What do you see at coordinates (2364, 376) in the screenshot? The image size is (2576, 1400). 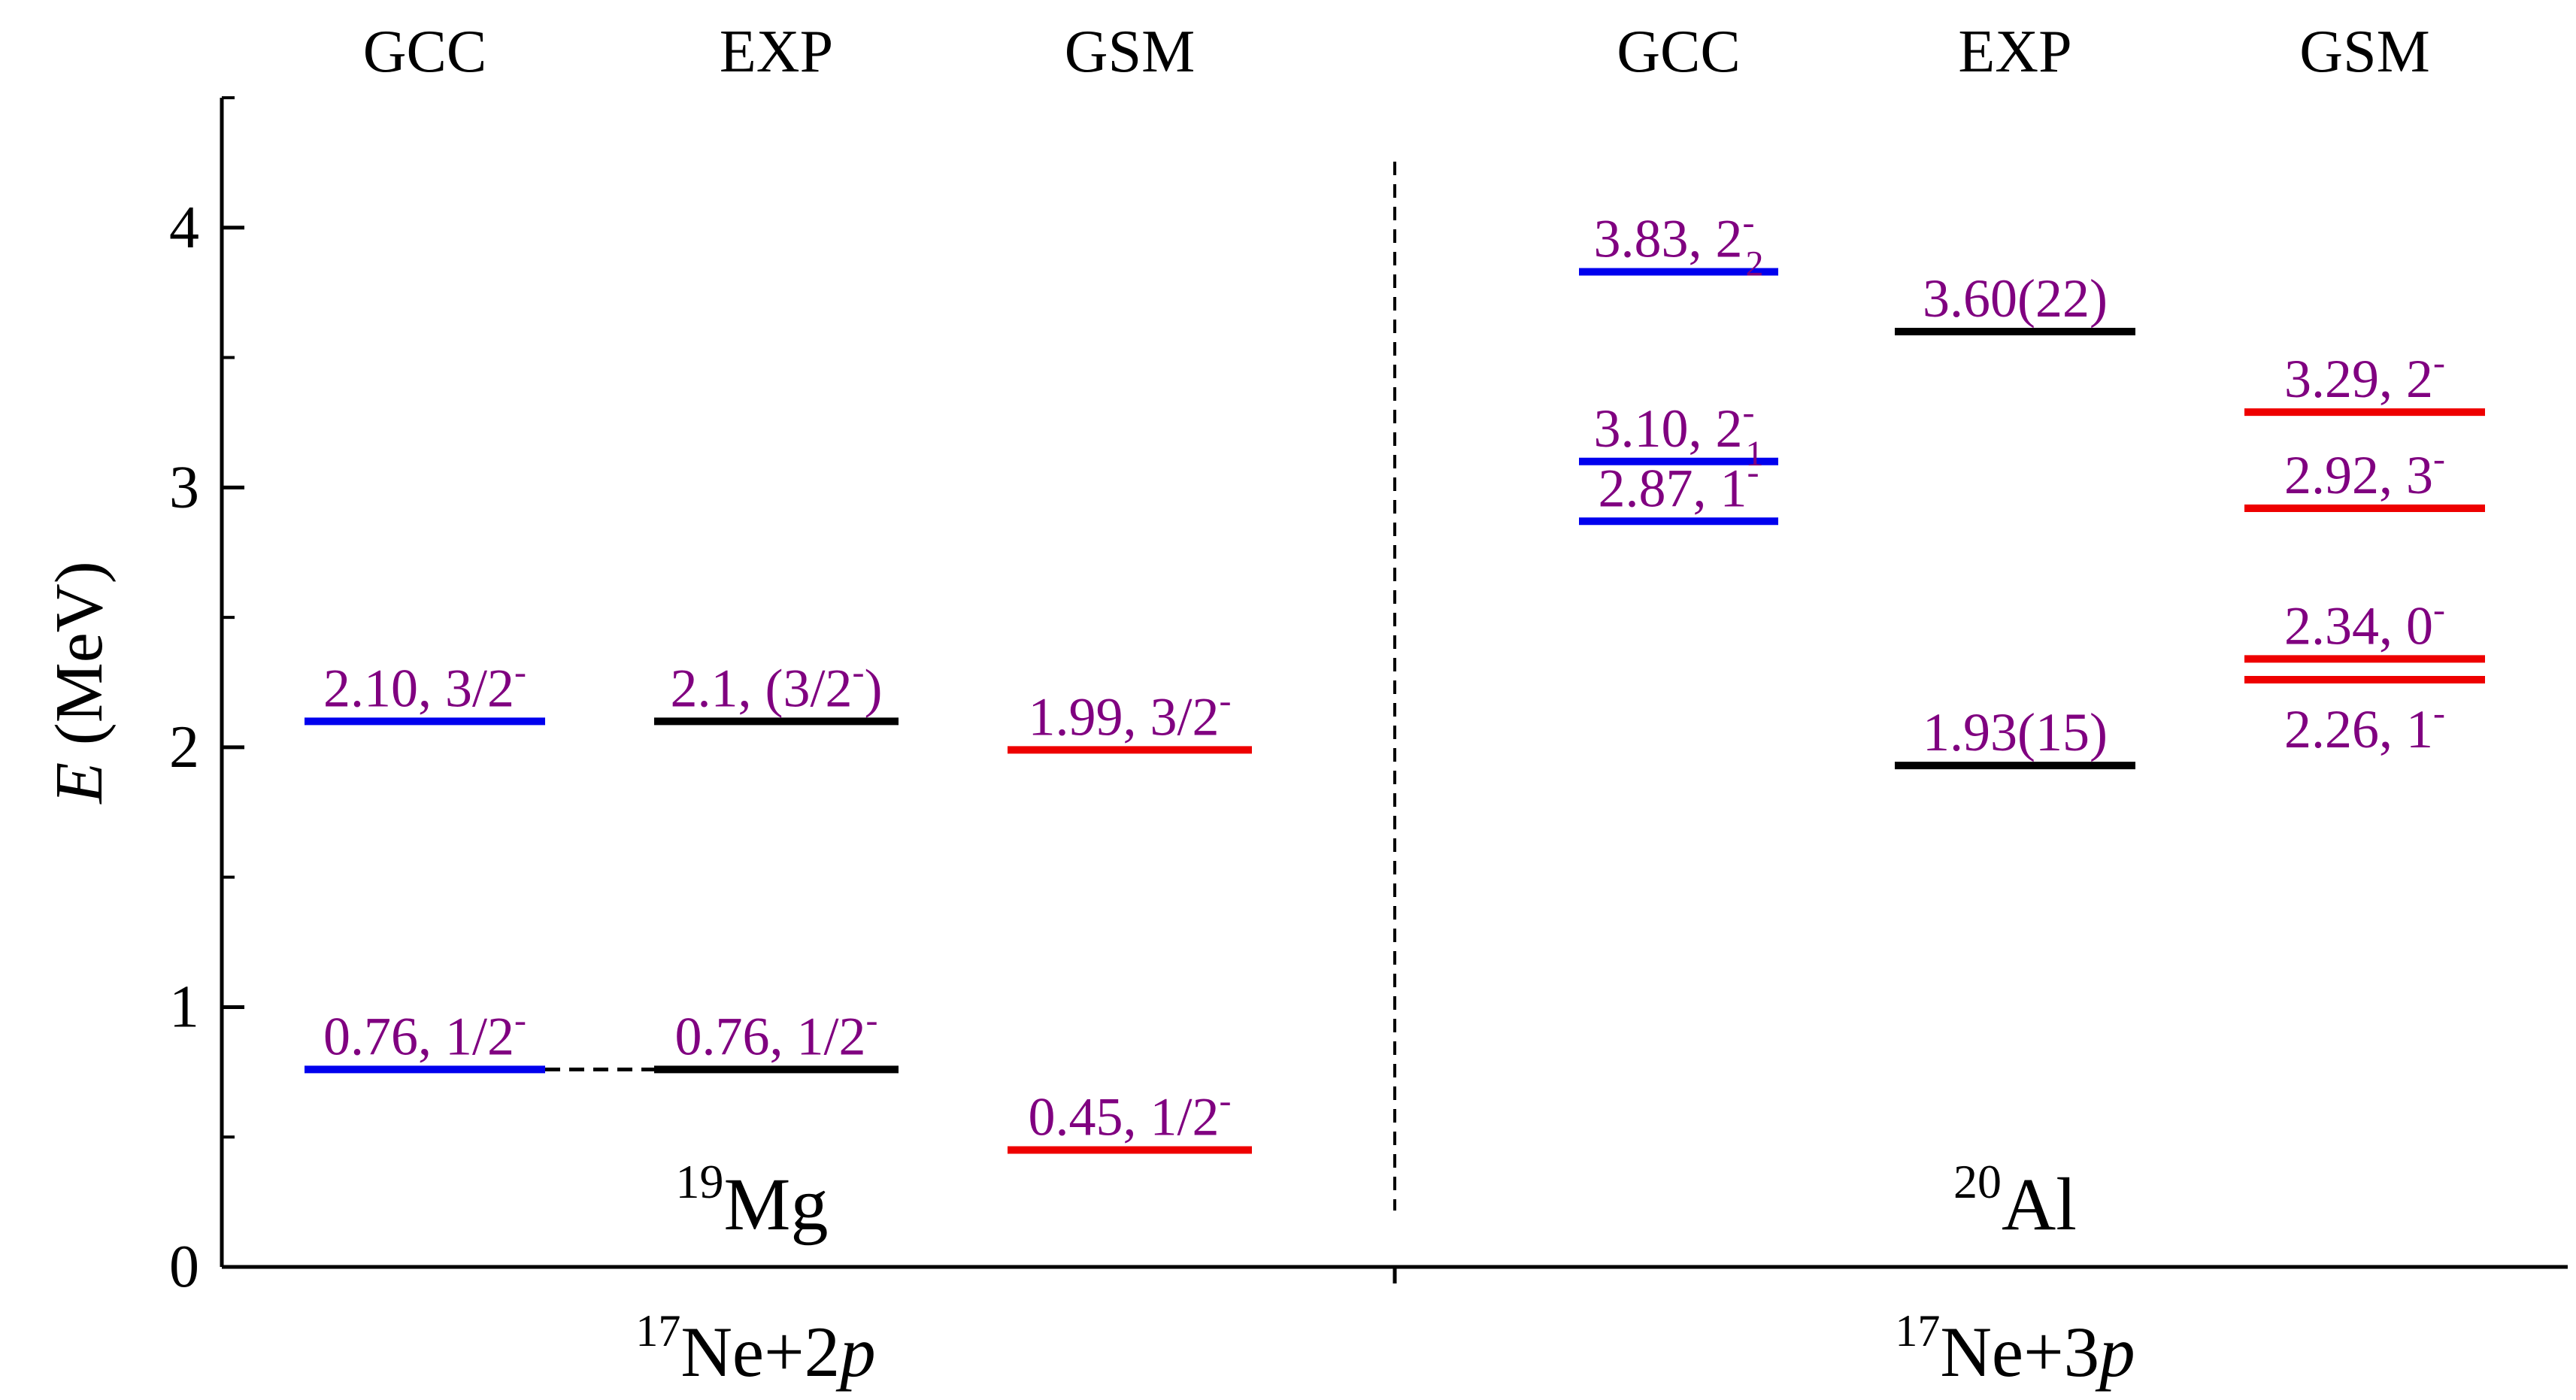 I see `level-label: 3.29, 2-​` at bounding box center [2364, 376].